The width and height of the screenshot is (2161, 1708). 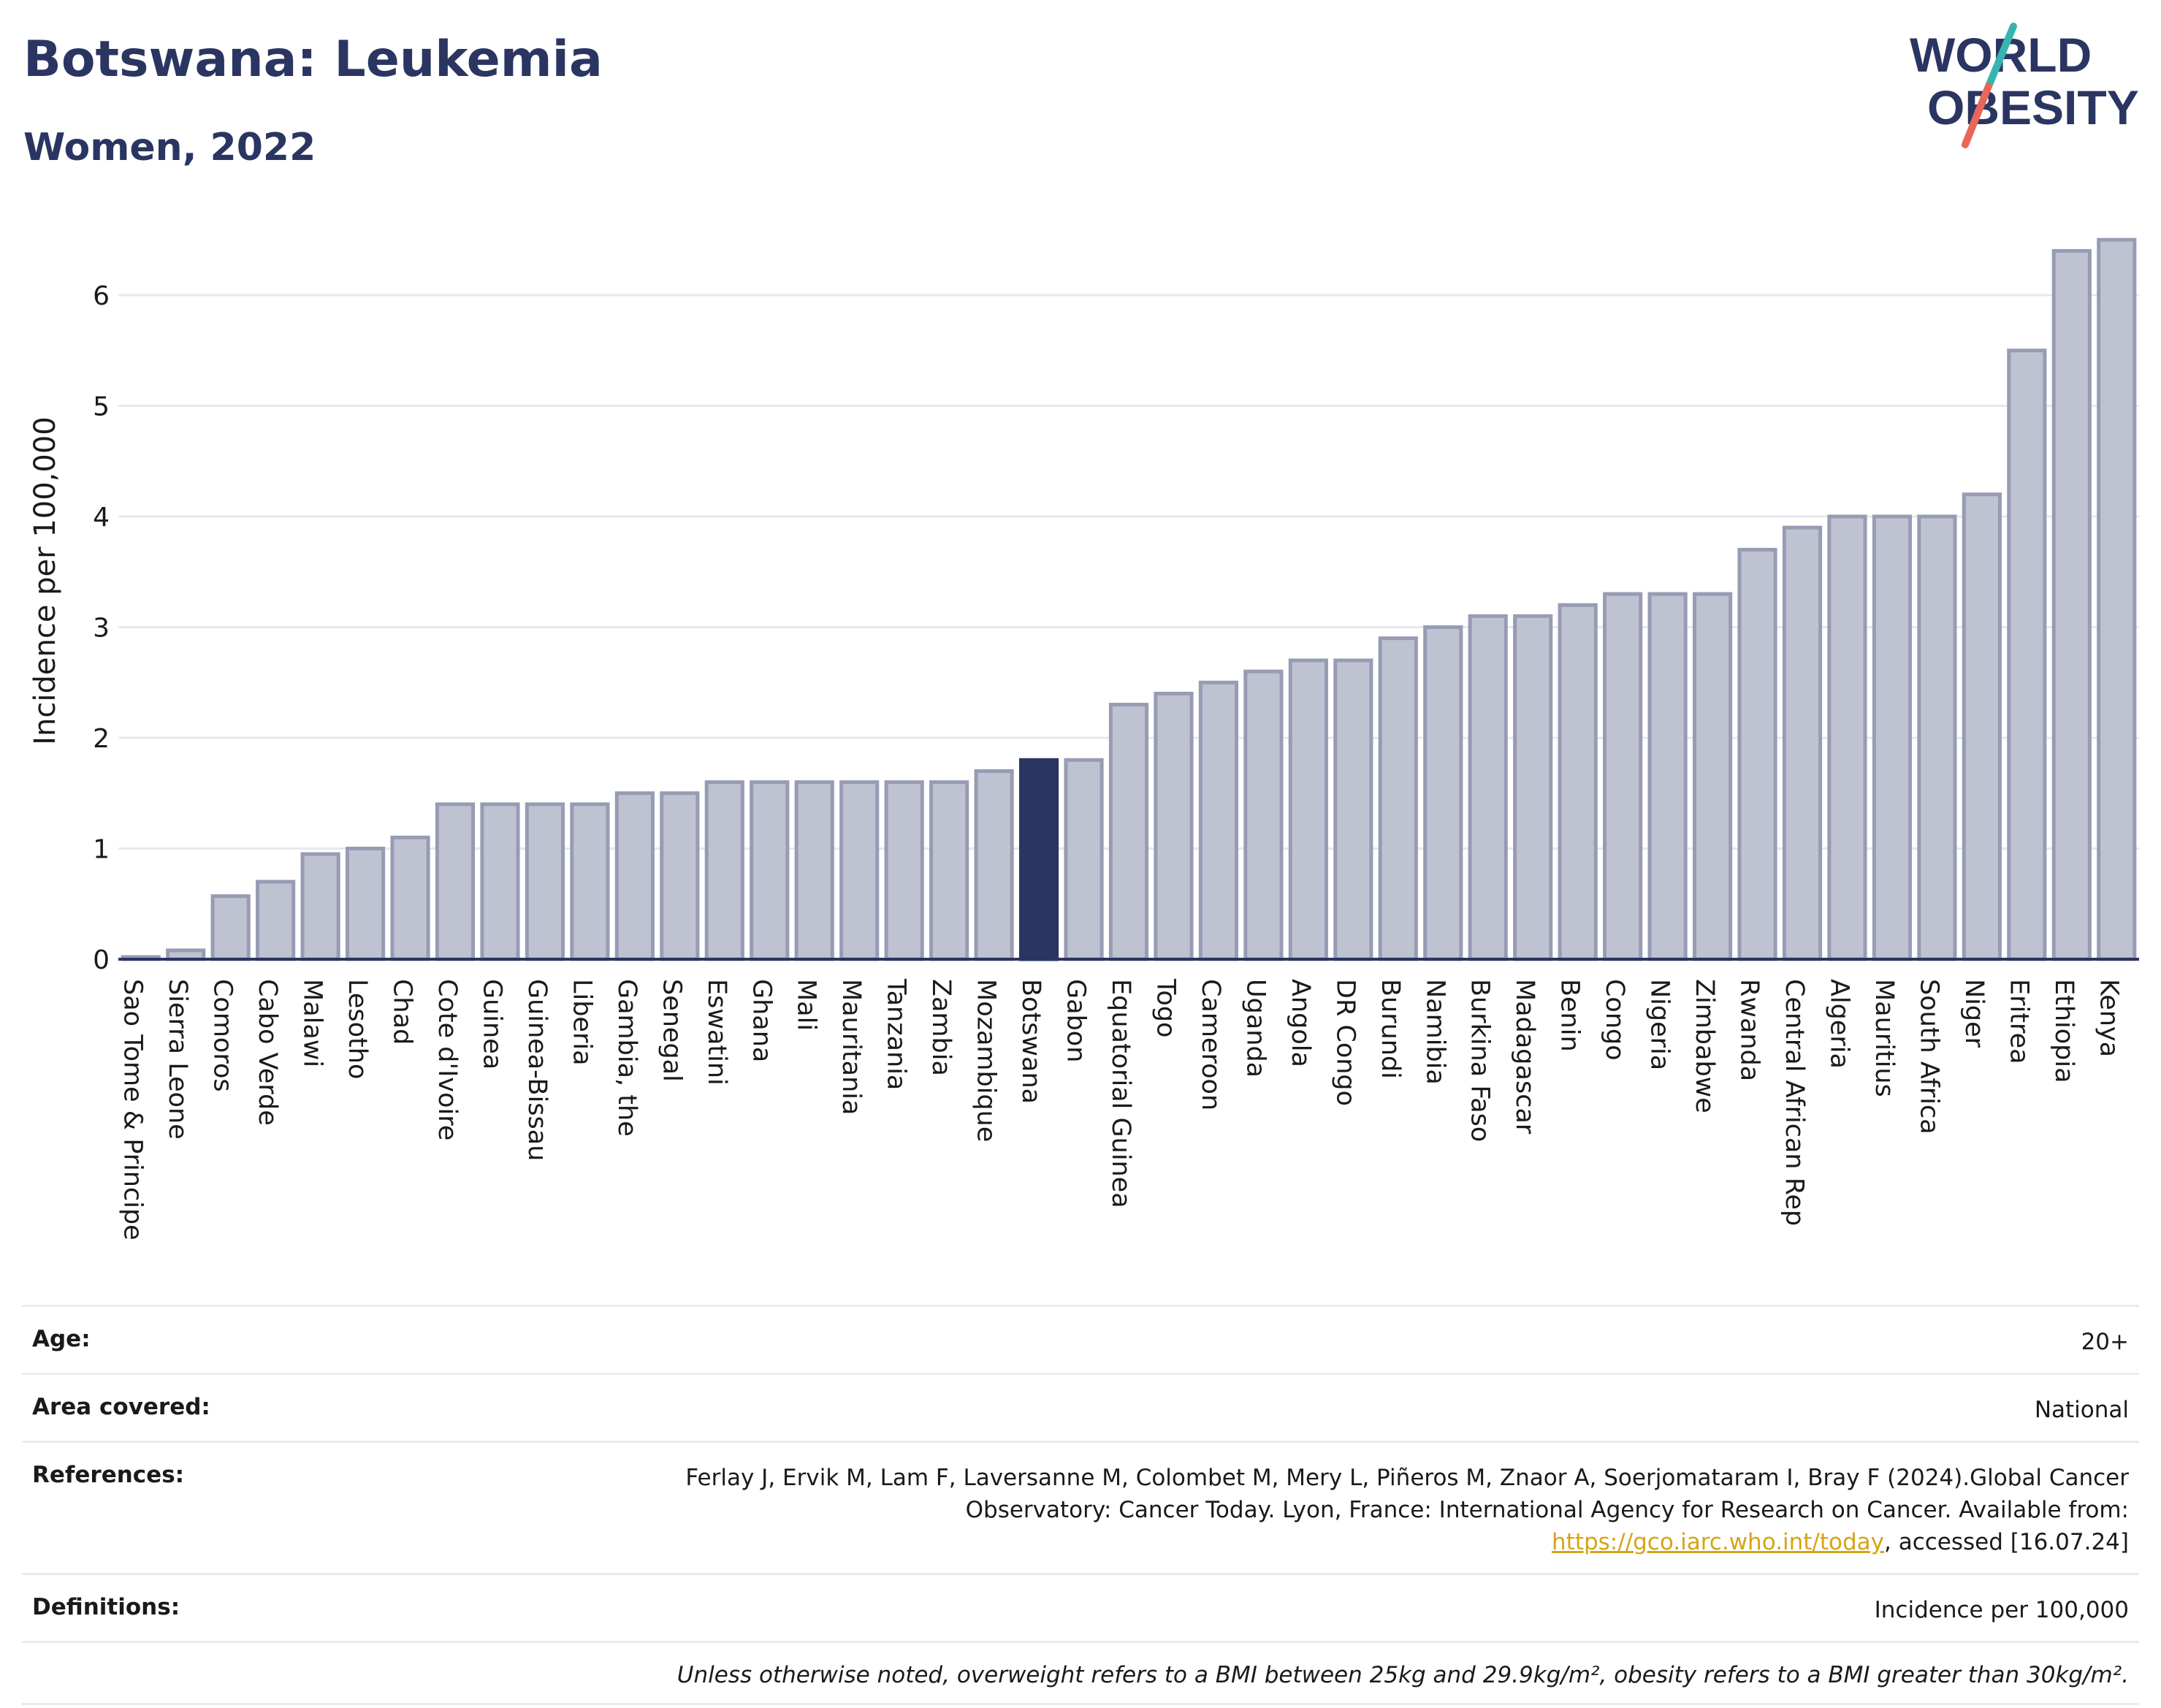 What do you see at coordinates (102, 739) in the screenshot?
I see `y-tick-label: 2` at bounding box center [102, 739].